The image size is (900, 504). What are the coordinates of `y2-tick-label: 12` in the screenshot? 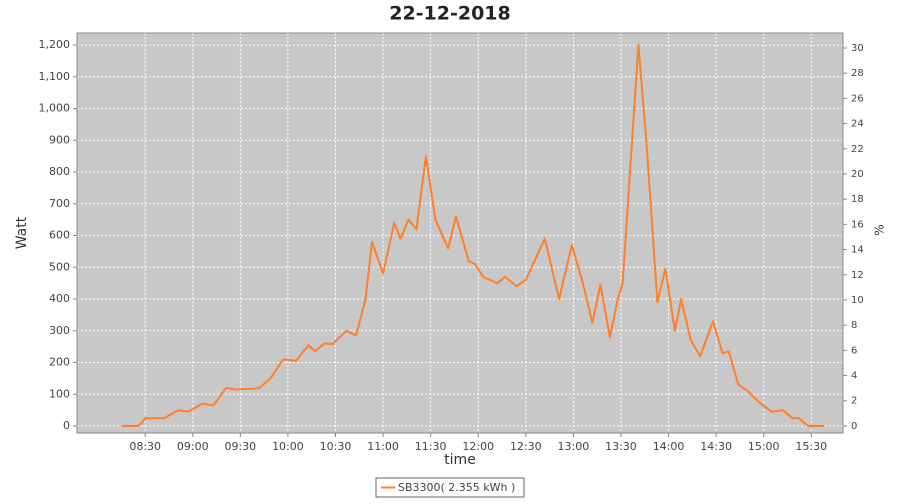 It's located at (857, 275).